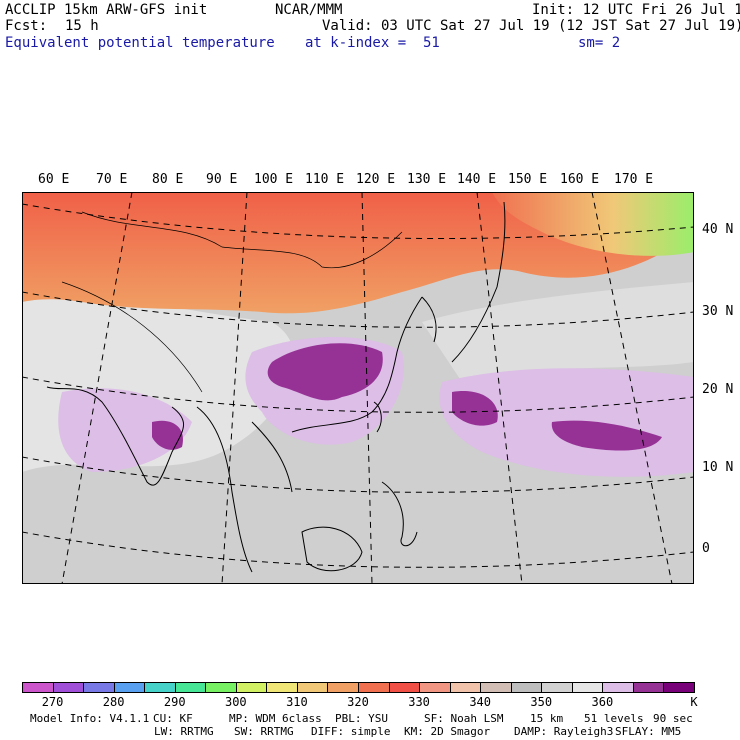 This screenshot has width=740, height=740. Describe the element at coordinates (232, 302) in the screenshot. I see `country-borders` at that location.